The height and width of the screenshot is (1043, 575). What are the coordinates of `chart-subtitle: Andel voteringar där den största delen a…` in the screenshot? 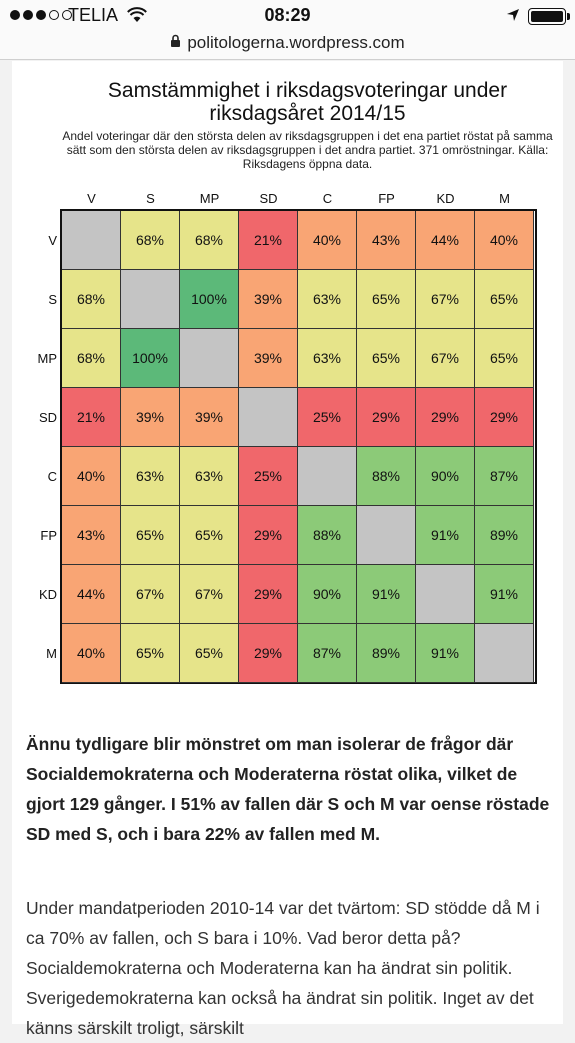 It's located at (307, 150).